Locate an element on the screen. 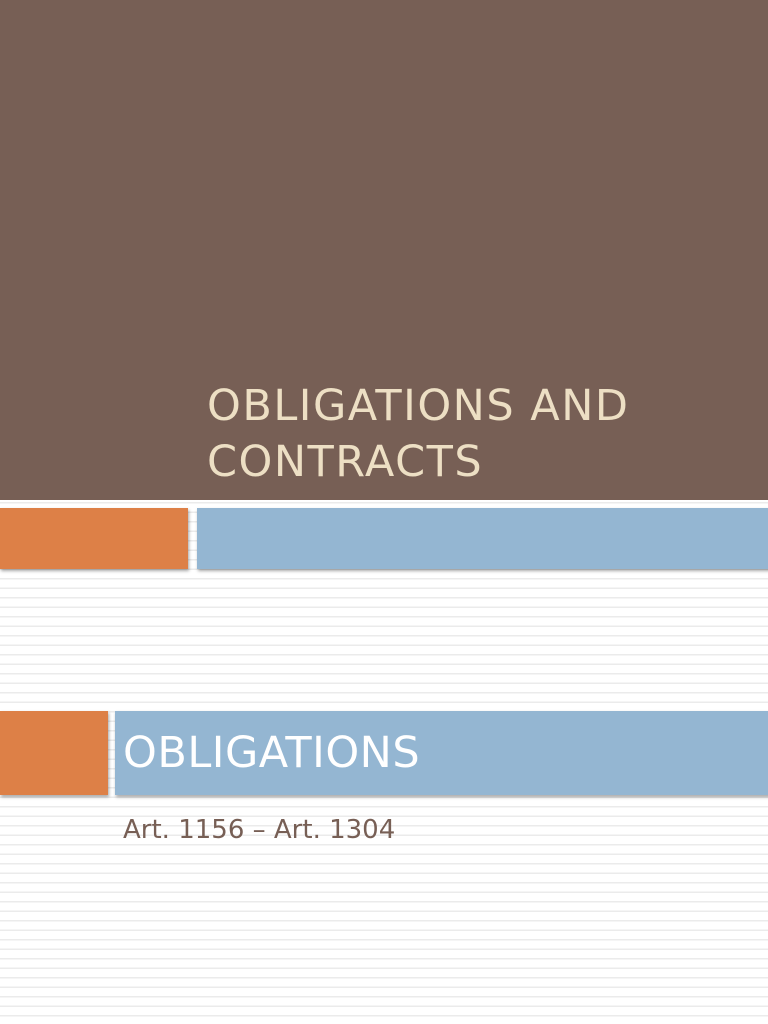  blue-accent-bar is located at coordinates (482, 538).